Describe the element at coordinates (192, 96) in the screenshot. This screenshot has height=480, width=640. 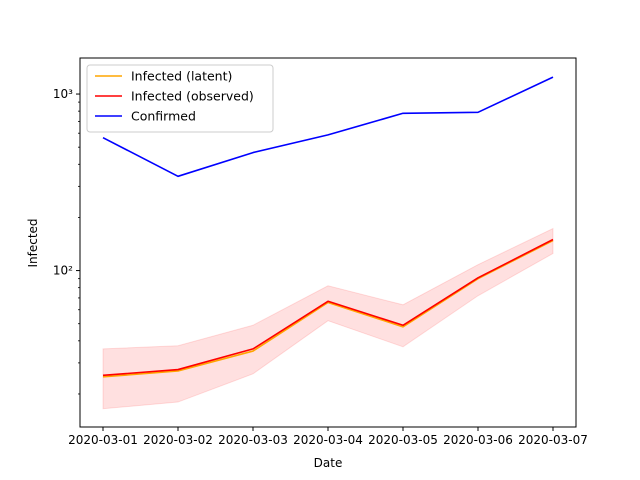
I see `legend-label-1: Infected (observed)` at that location.